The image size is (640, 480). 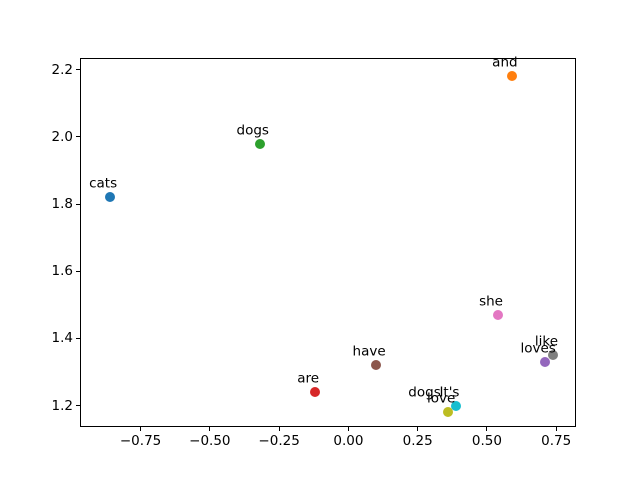 What do you see at coordinates (62, 405) in the screenshot?
I see `y-tick-label: 1.2` at bounding box center [62, 405].